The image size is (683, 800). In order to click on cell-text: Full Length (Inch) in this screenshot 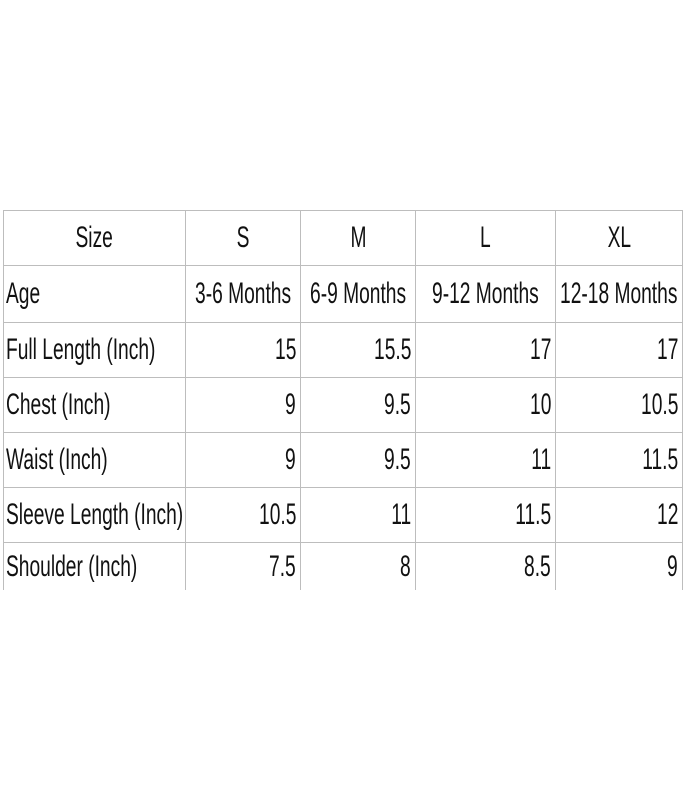, I will do `click(81, 349)`.